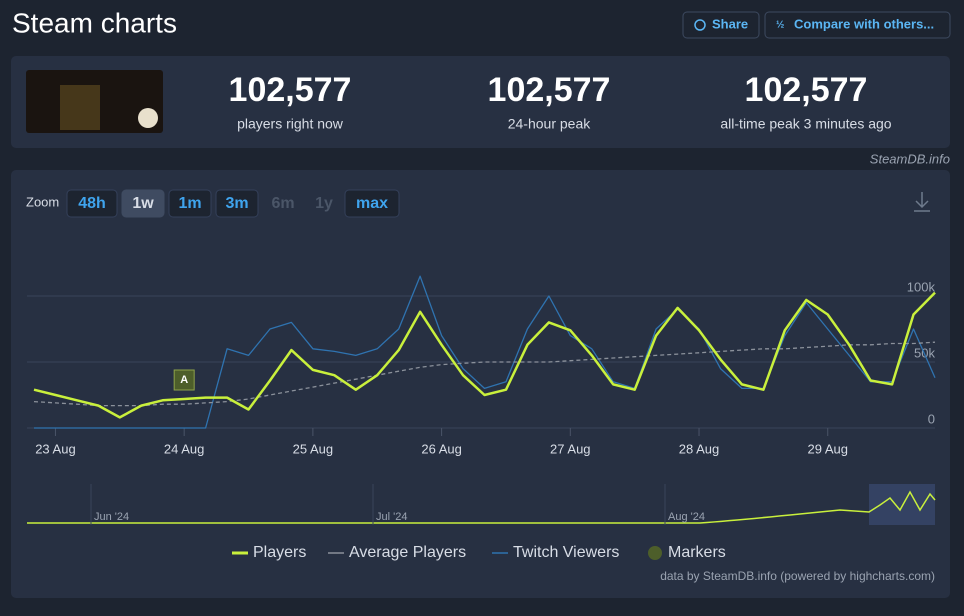  I want to click on x-tick-label: 27 Aug, so click(570, 448).